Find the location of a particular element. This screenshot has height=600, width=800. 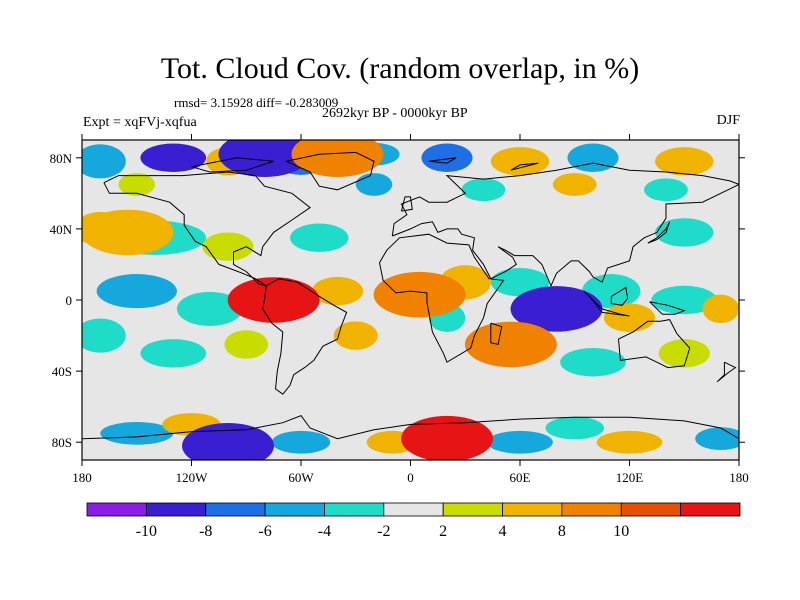

colorbar: -10 -8 -6 -4 -2 2 4 8 10 is located at coordinates (413, 521).